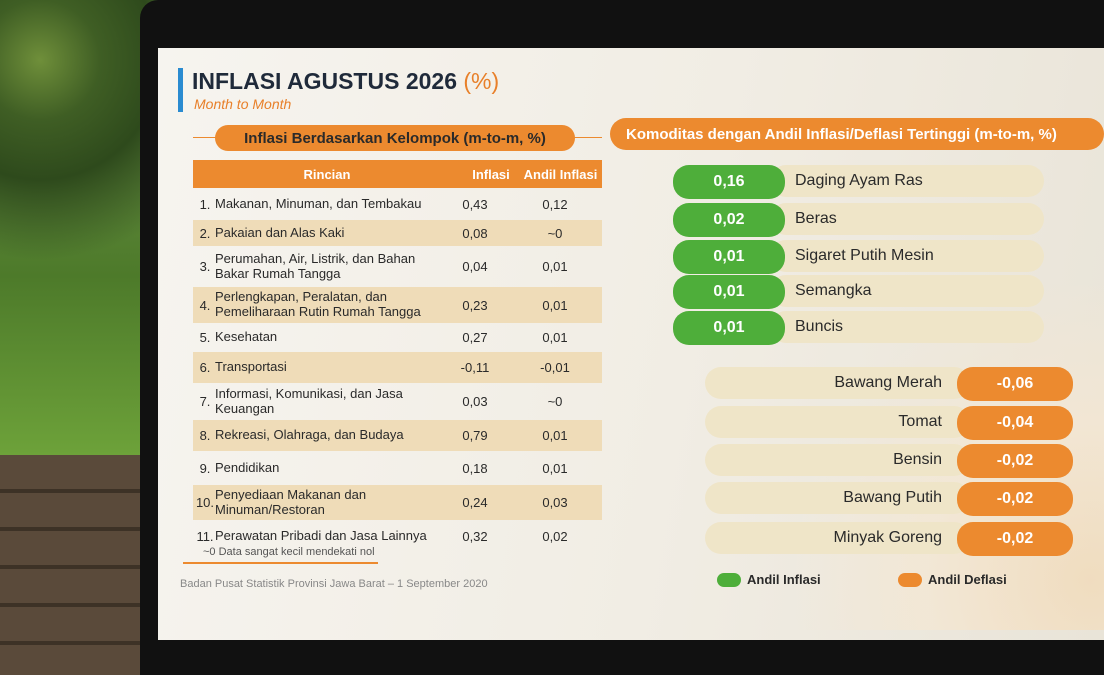 Image resolution: width=1104 pixels, height=675 pixels. Describe the element at coordinates (205, 502) in the screenshot. I see `row-number: 10.` at that location.